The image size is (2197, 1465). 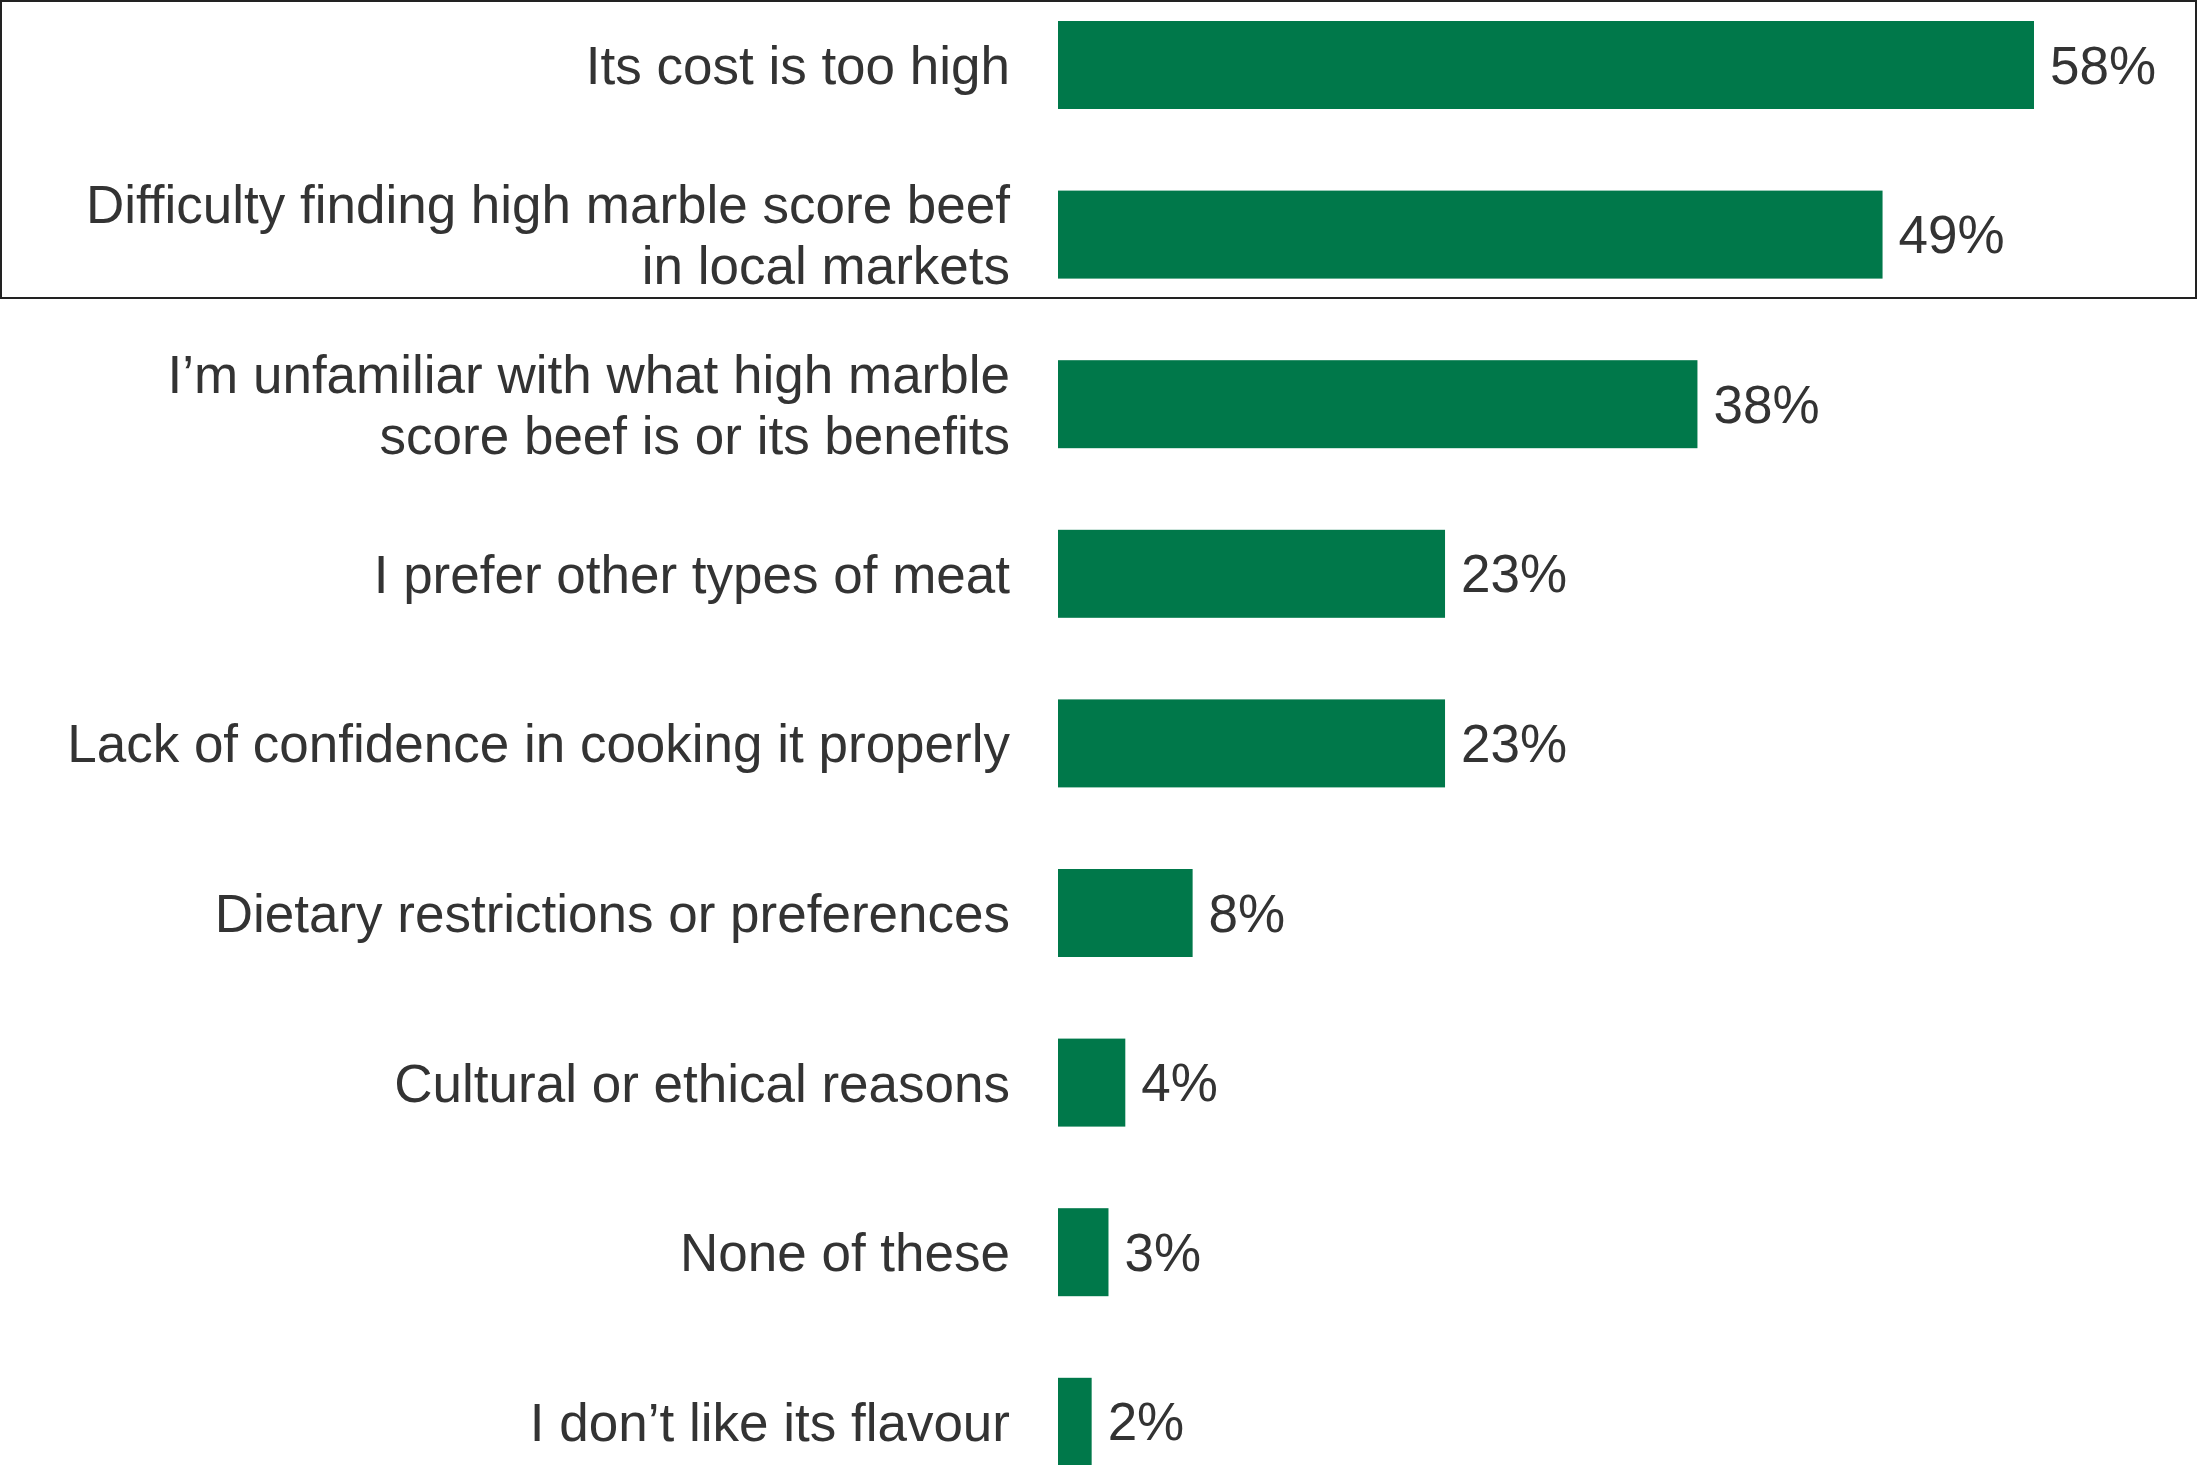 What do you see at coordinates (1146, 1422) in the screenshot?
I see `data-label: 2%` at bounding box center [1146, 1422].